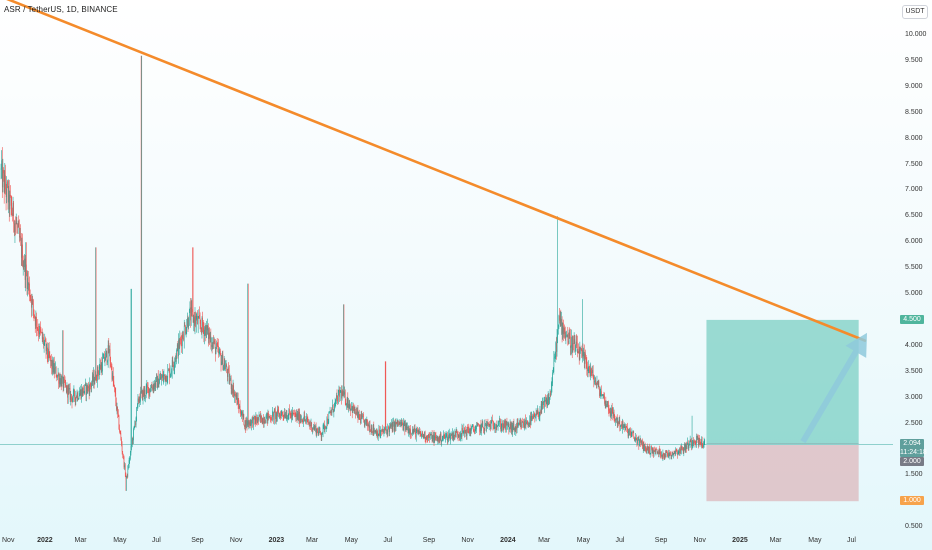  What do you see at coordinates (914, 190) in the screenshot?
I see `price-tick-label: 7.000` at bounding box center [914, 190].